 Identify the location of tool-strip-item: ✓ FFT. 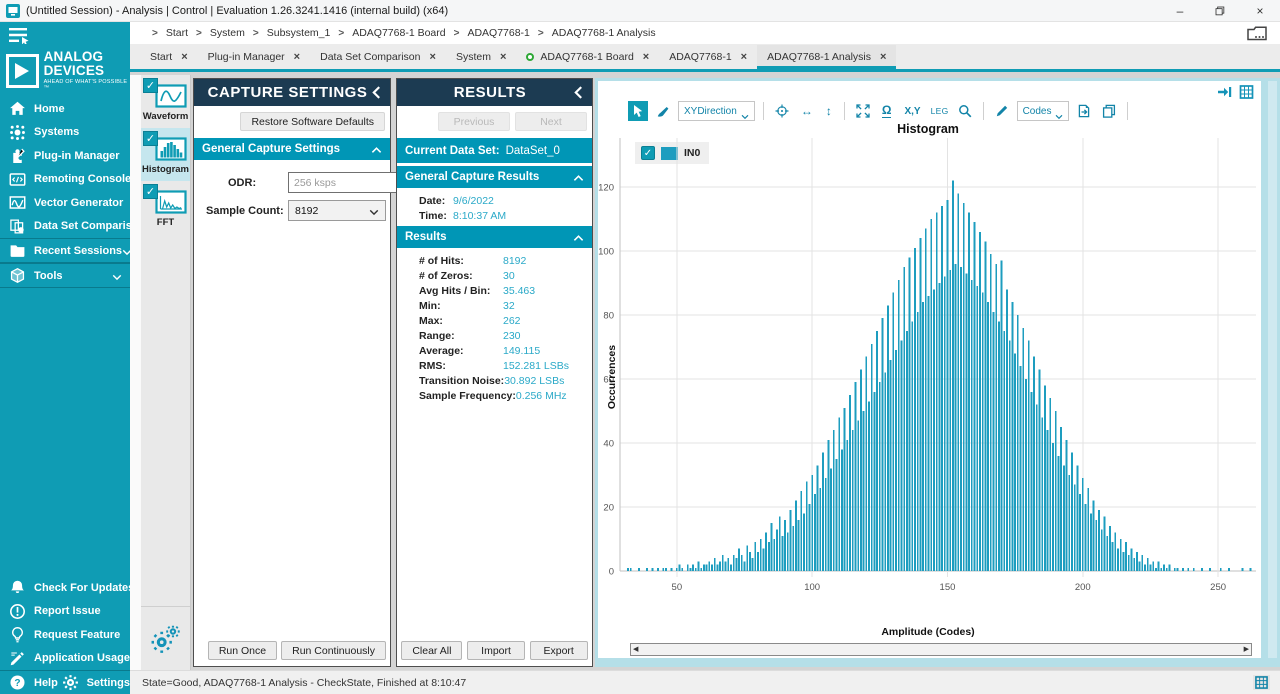
(165, 207).